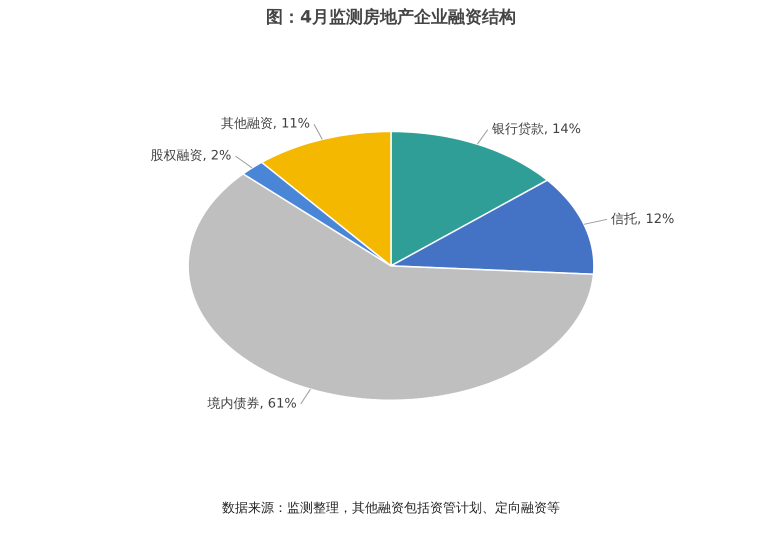 The image size is (781, 541). What do you see at coordinates (191, 156) in the screenshot?
I see `slice-label: 股权融资, 2%` at bounding box center [191, 156].